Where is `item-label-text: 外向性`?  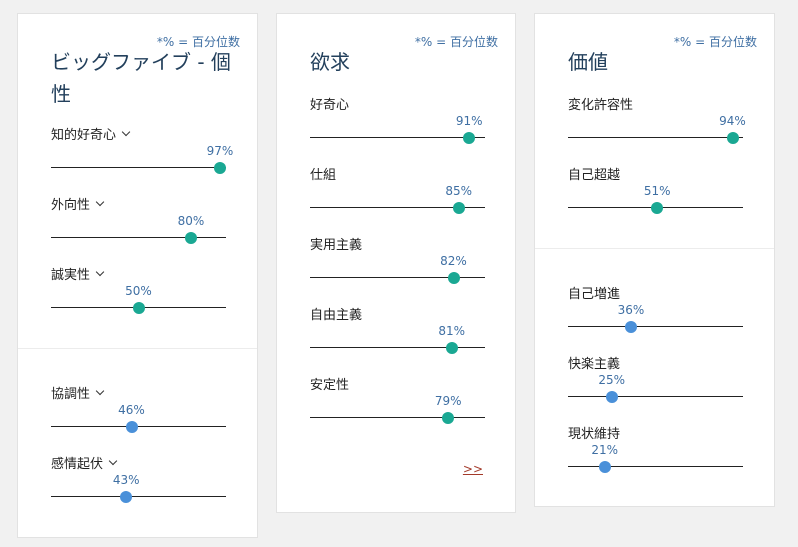 item-label-text: 外向性 is located at coordinates (71, 205).